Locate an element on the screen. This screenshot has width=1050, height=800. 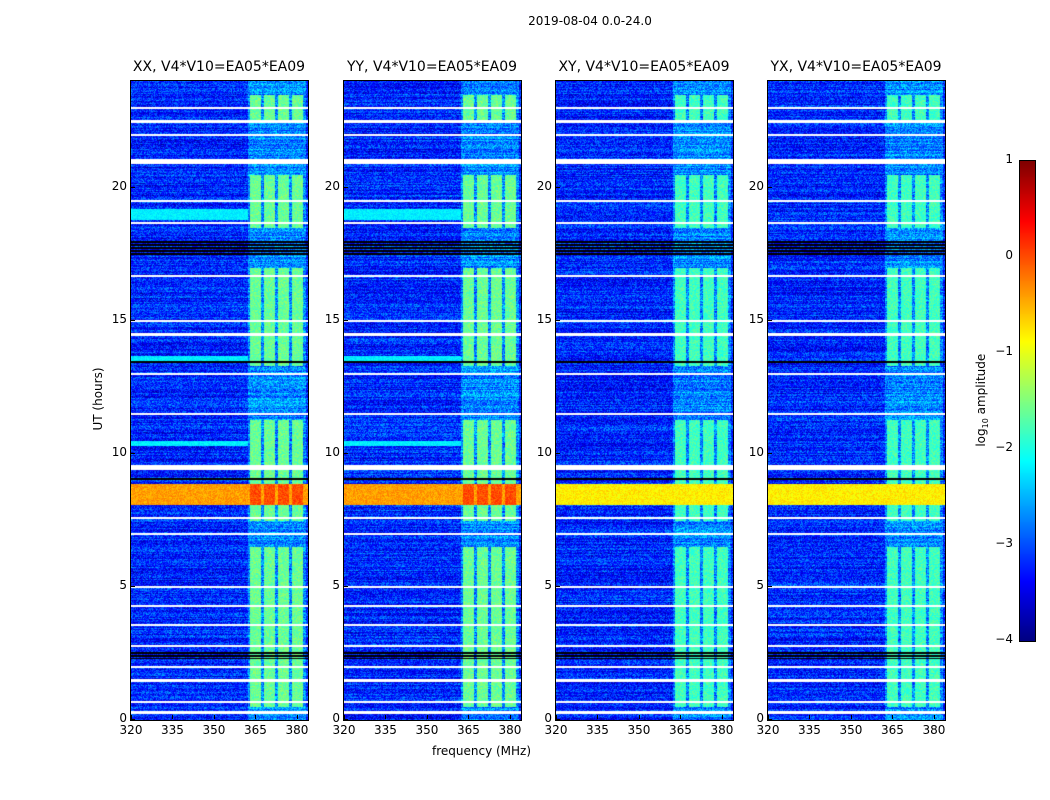
colorbar-tick-label: −3 is located at coordinates (1004, 543).